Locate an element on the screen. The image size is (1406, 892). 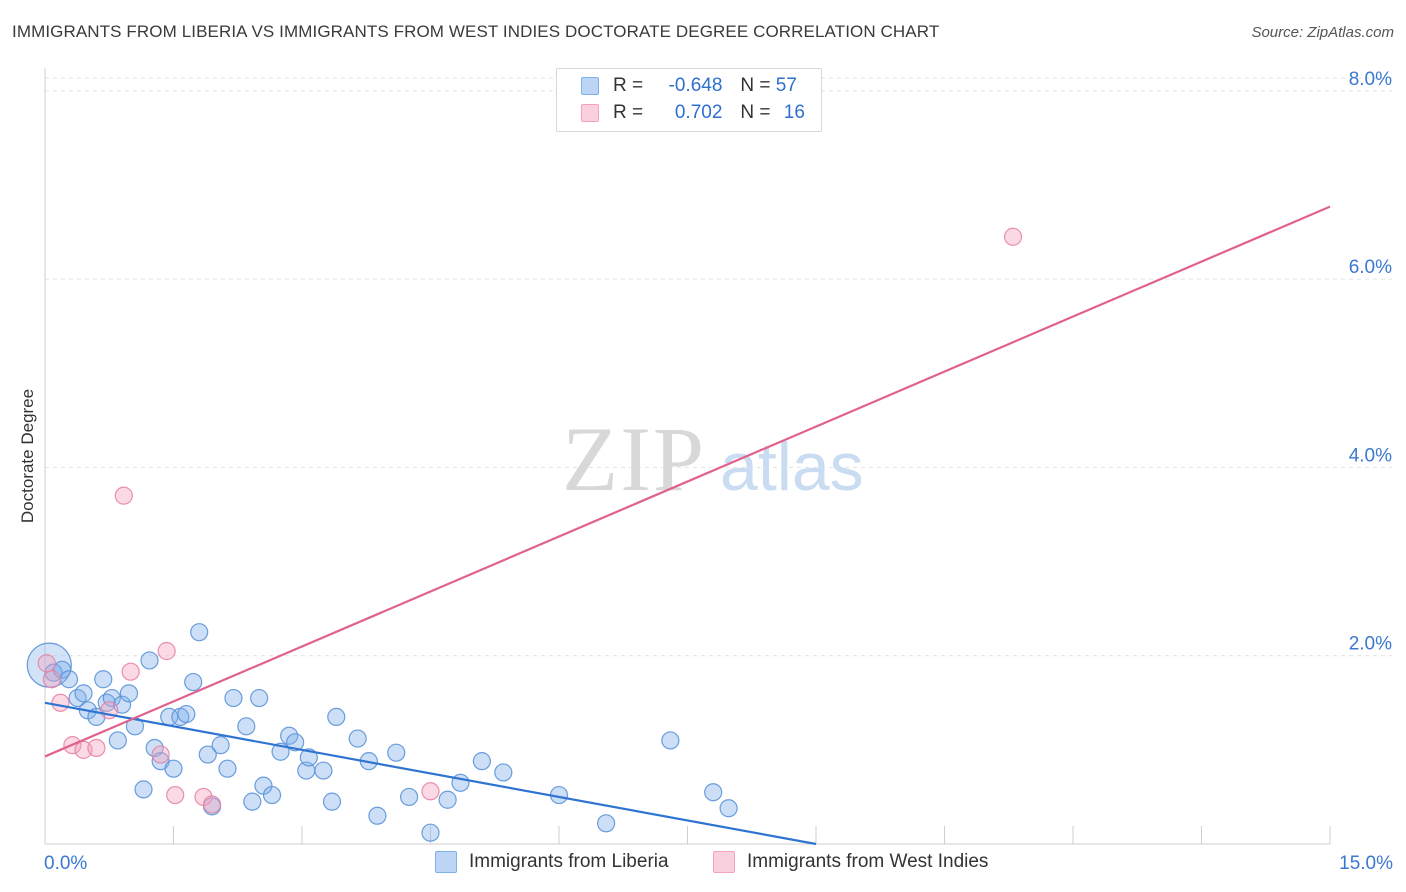
watermark-atlas: atlas is located at coordinates (792, 467).